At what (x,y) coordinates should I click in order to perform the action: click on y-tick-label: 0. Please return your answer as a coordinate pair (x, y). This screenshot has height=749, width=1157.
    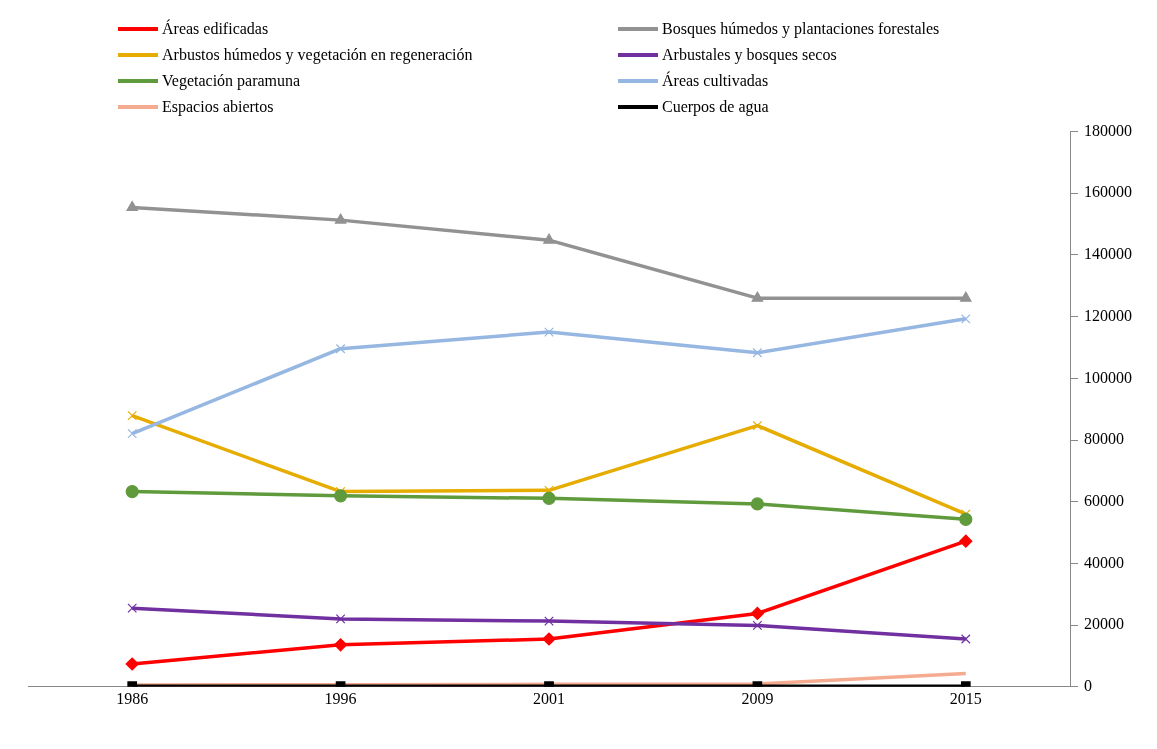
    Looking at the image, I should click on (1088, 685).